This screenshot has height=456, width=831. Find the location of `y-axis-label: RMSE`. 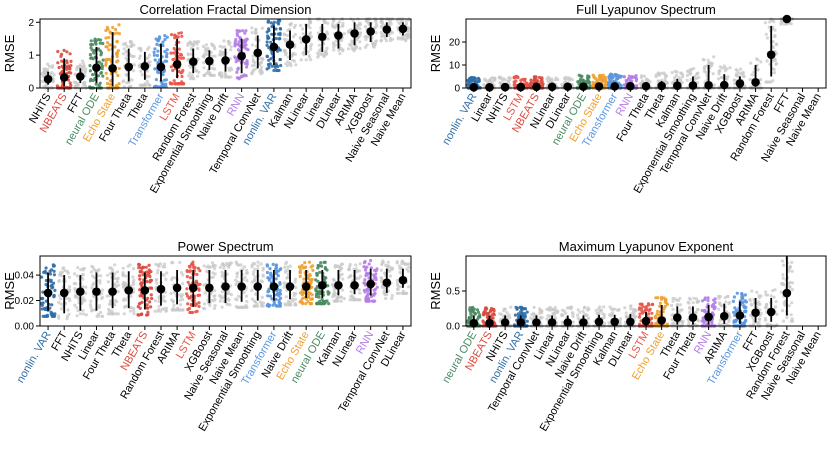

y-axis-label: RMSE is located at coordinates (9, 53).